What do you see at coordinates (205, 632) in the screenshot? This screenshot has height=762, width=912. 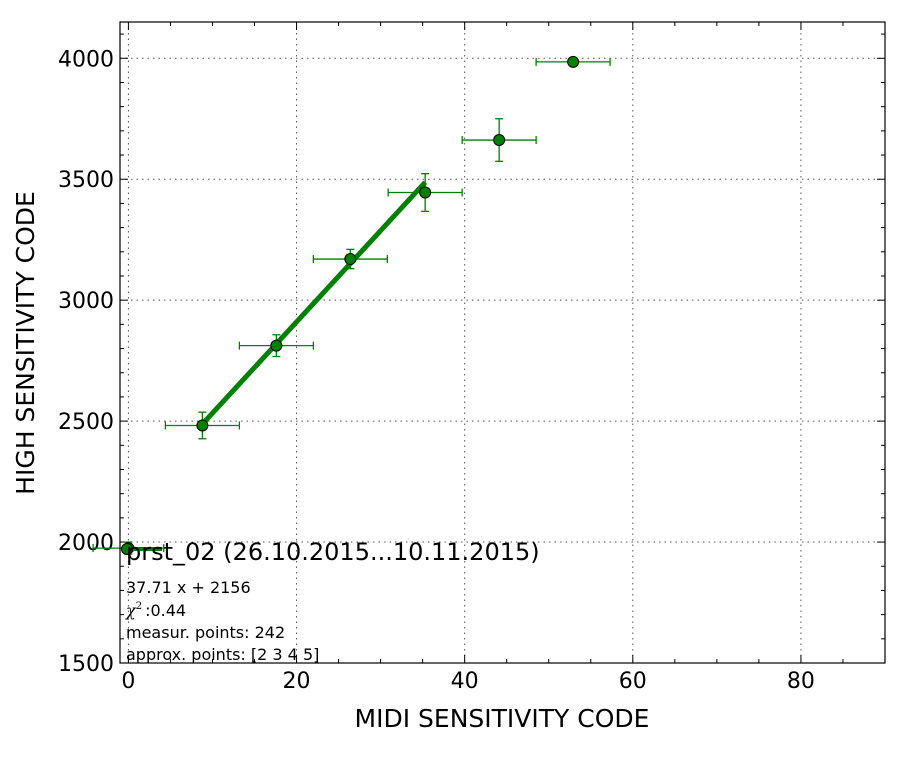 I see `legend-measur-points: measur. points: 242` at bounding box center [205, 632].